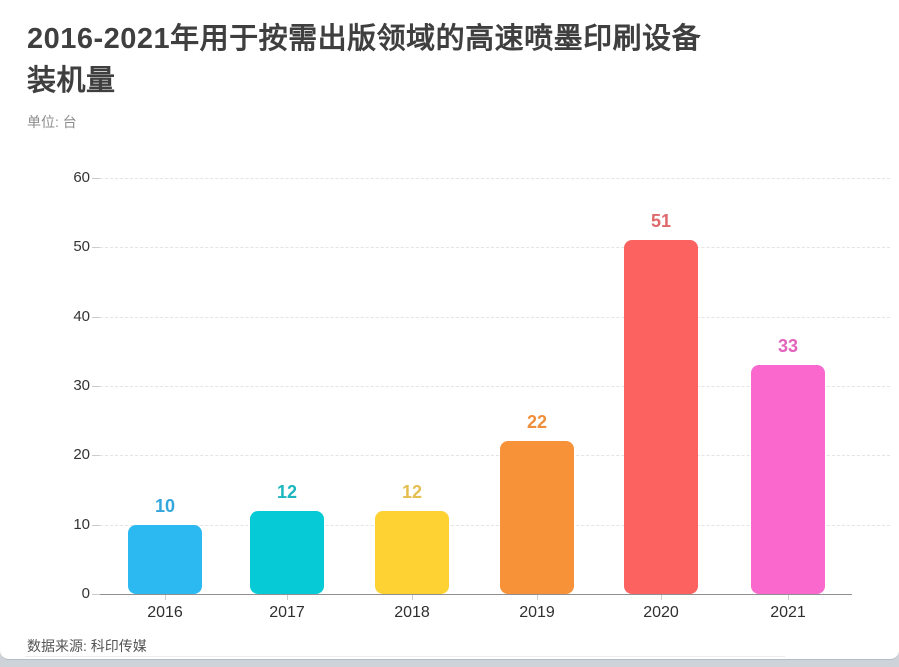  I want to click on bar-value-label-2016: 10, so click(165, 505).